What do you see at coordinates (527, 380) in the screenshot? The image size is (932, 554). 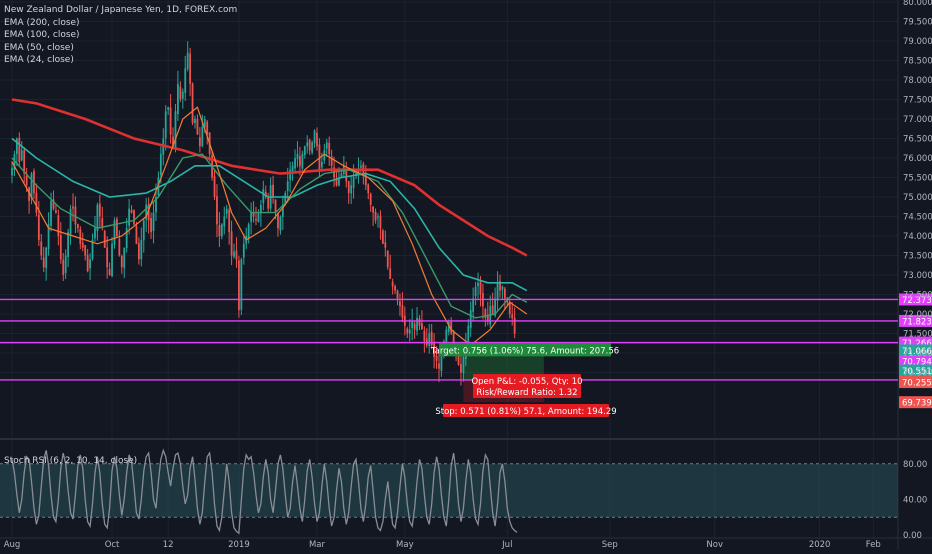 I see `position-pnl-label-bg` at bounding box center [527, 380].